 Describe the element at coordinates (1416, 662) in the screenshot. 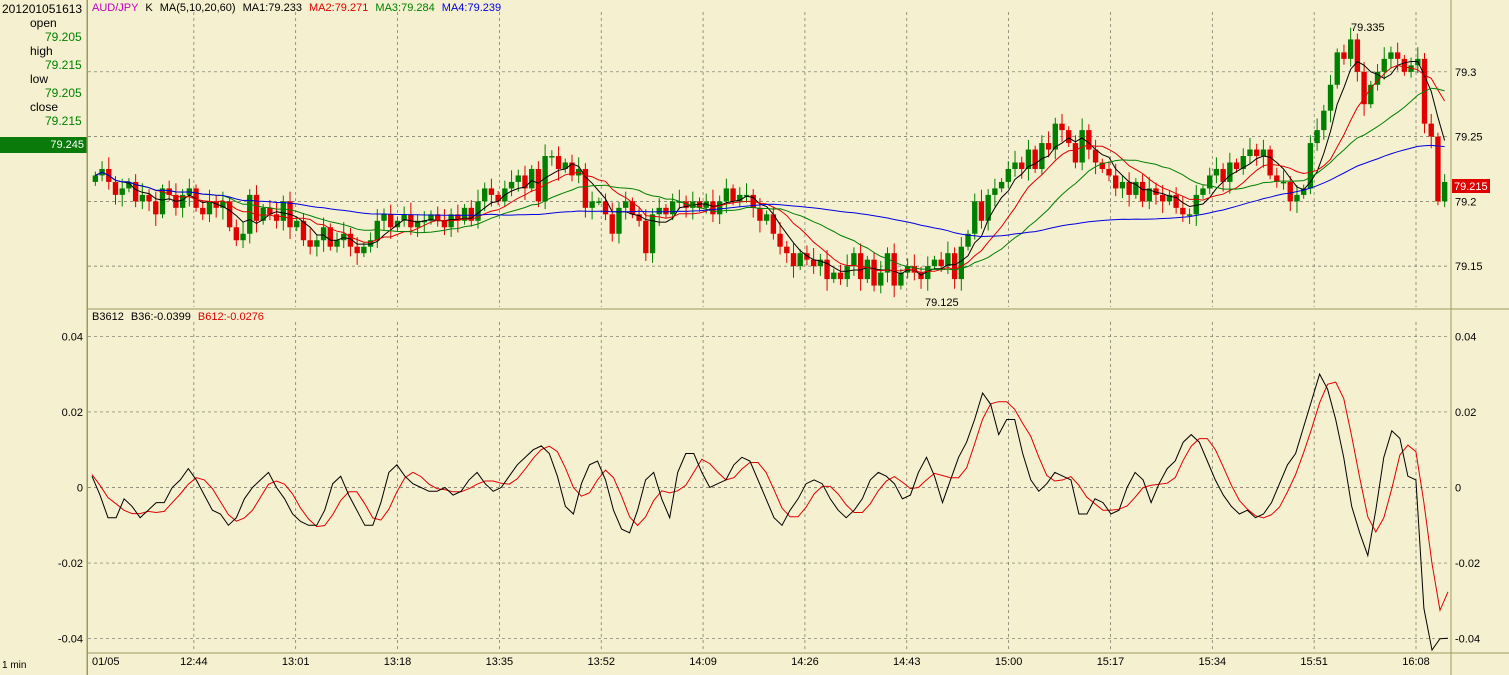

I see `x-tick-label: 16:08` at that location.